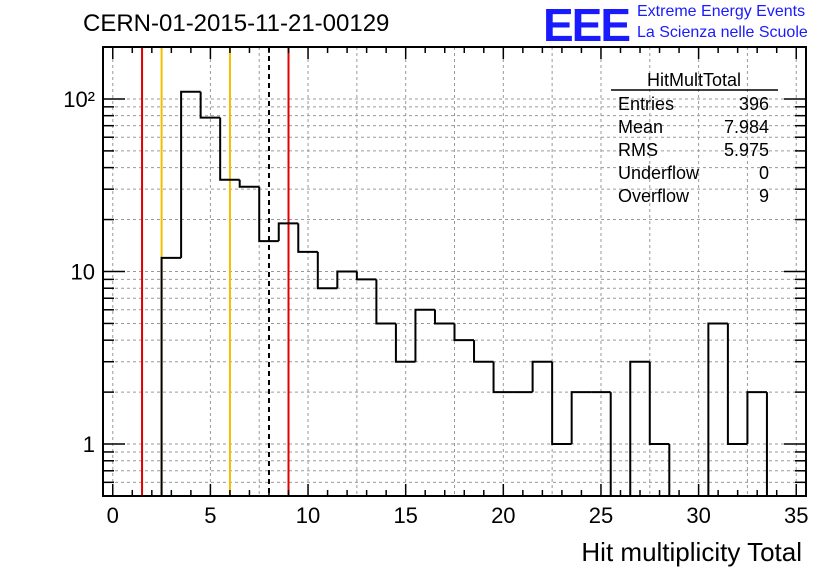 The height and width of the screenshot is (572, 836). I want to click on stats-label: Overflow, so click(654, 196).